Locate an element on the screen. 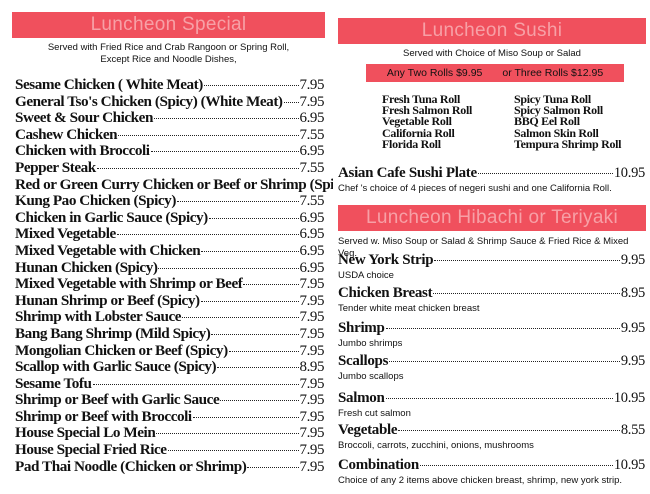 This screenshot has width=650, height=494. menu-item: Hunan Chicken (Spicy) 6.95 is located at coordinates (169, 267).